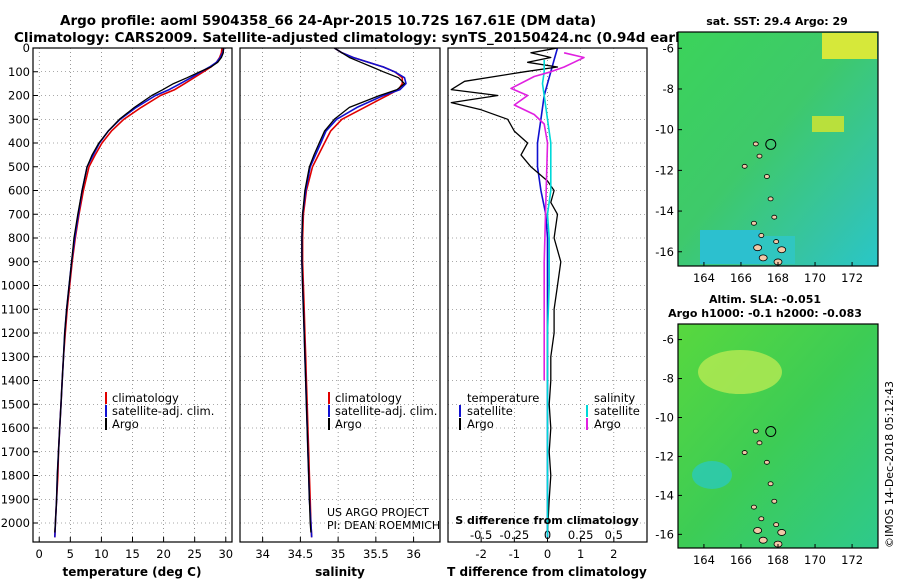 The width and height of the screenshot is (900, 580). What do you see at coordinates (19, 96) in the screenshot?
I see `y-tick-label: 200` at bounding box center [19, 96].